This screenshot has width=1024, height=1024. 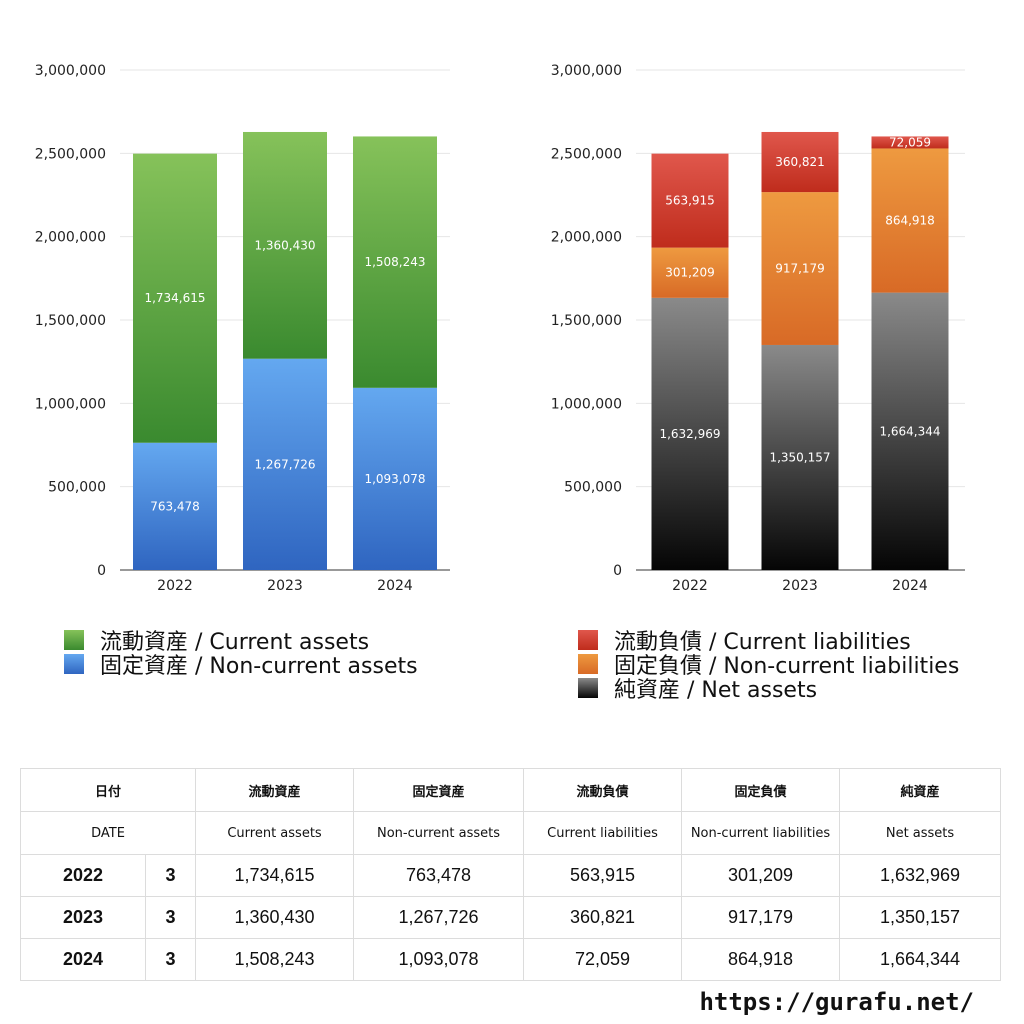 I want to click on data-label: 1,632,969, so click(x=689, y=434).